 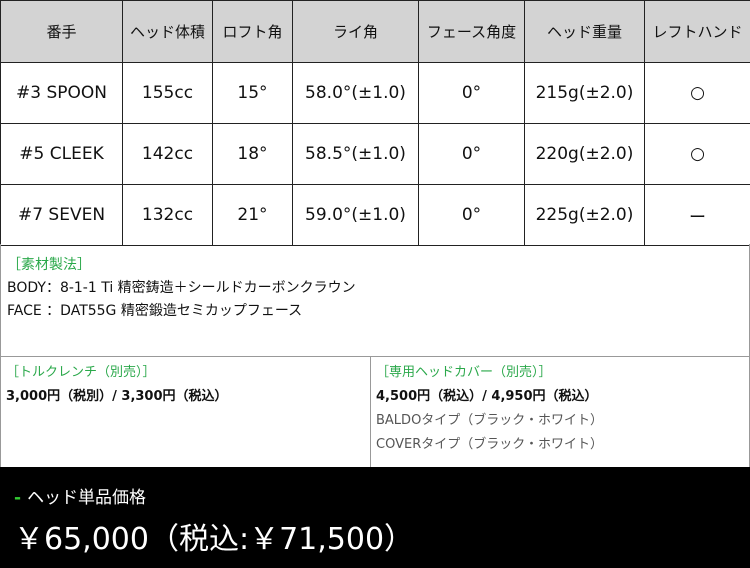 I want to click on table-cell: 58.0°(±1.0), so click(x=355, y=93).